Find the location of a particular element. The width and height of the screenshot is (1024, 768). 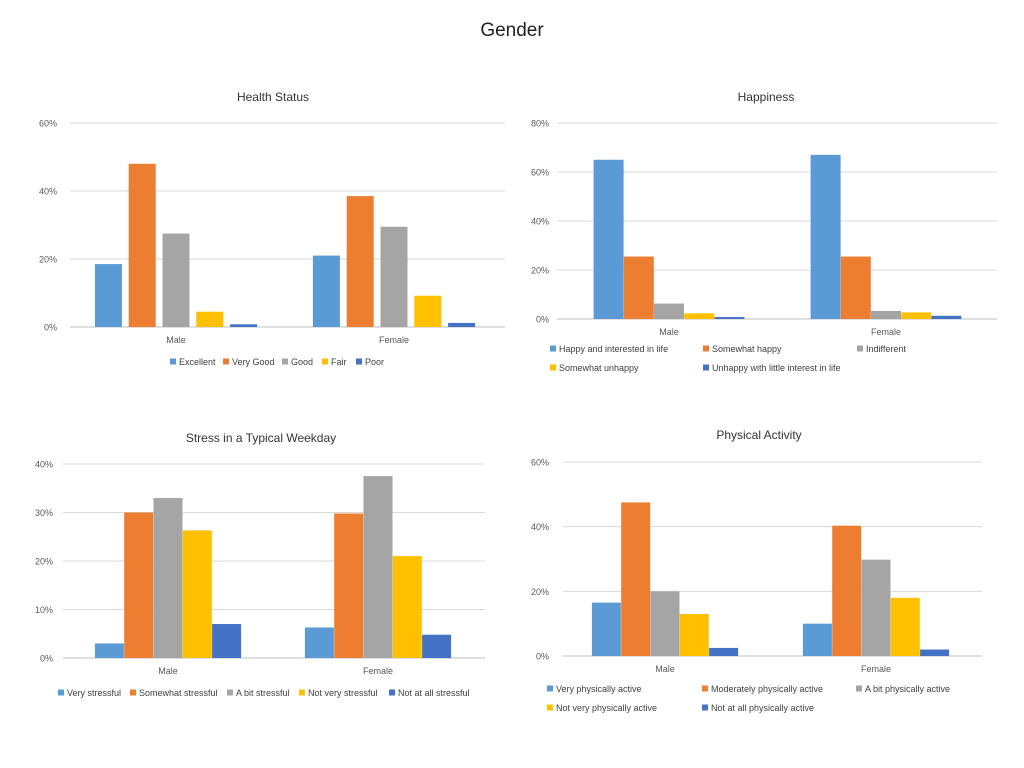

legend-label: Not very stressful is located at coordinates (343, 693).